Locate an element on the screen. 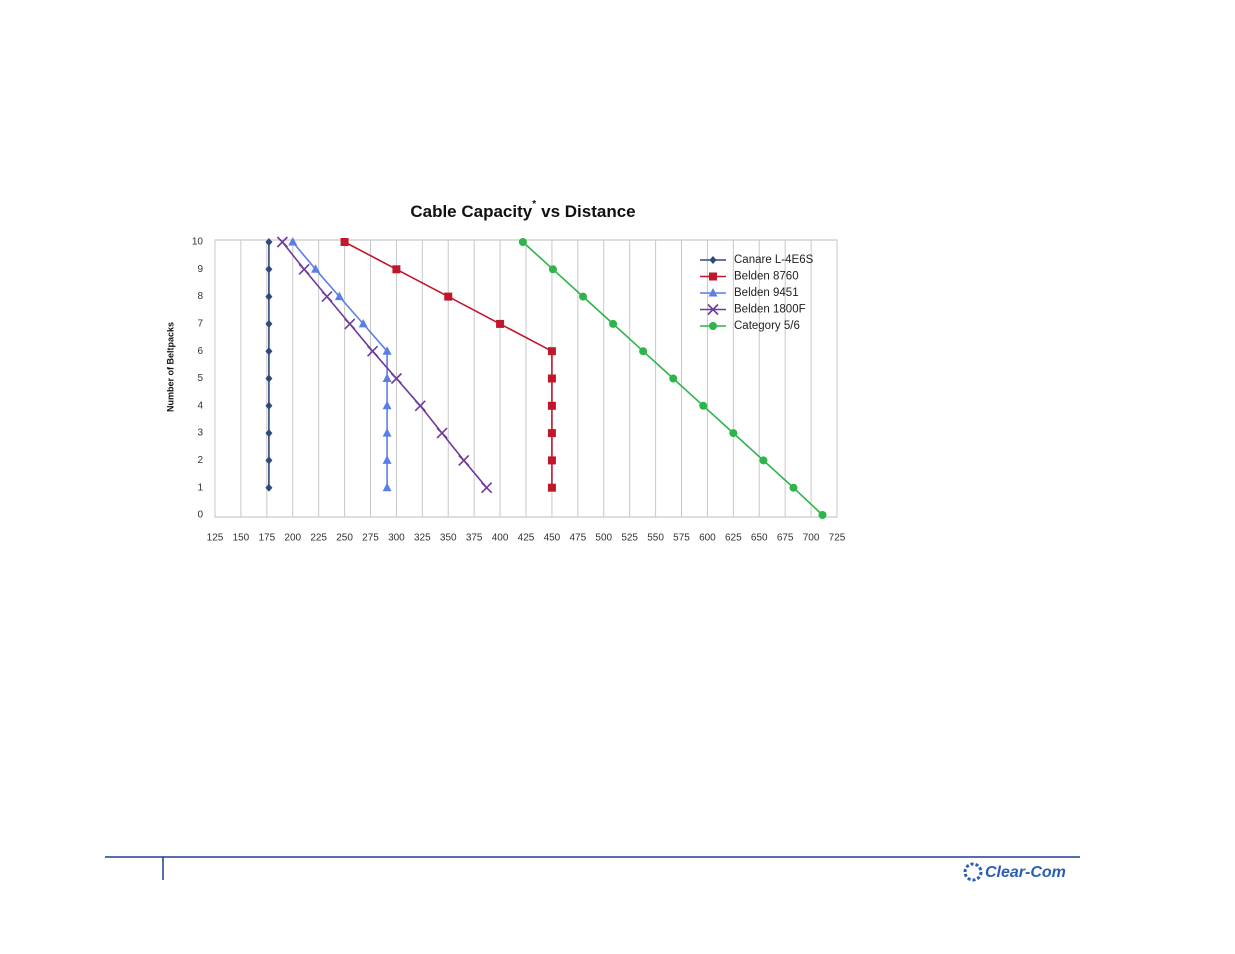 The image size is (1235, 954). x-tick-label: 650 is located at coordinates (759, 538).